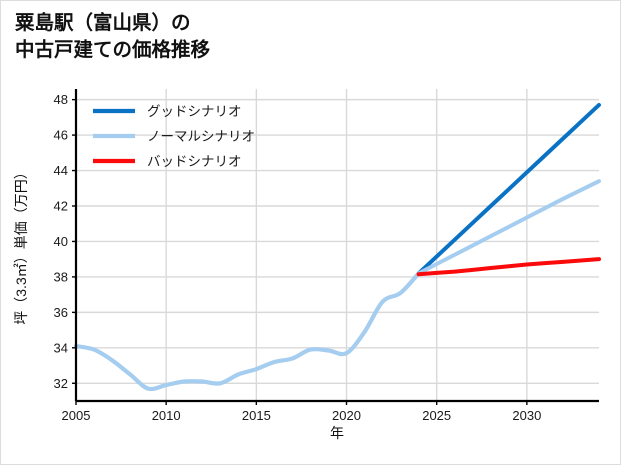 The height and width of the screenshot is (466, 621). What do you see at coordinates (194, 111) in the screenshot?
I see `legend-label-0: グッドシナリオ` at bounding box center [194, 111].